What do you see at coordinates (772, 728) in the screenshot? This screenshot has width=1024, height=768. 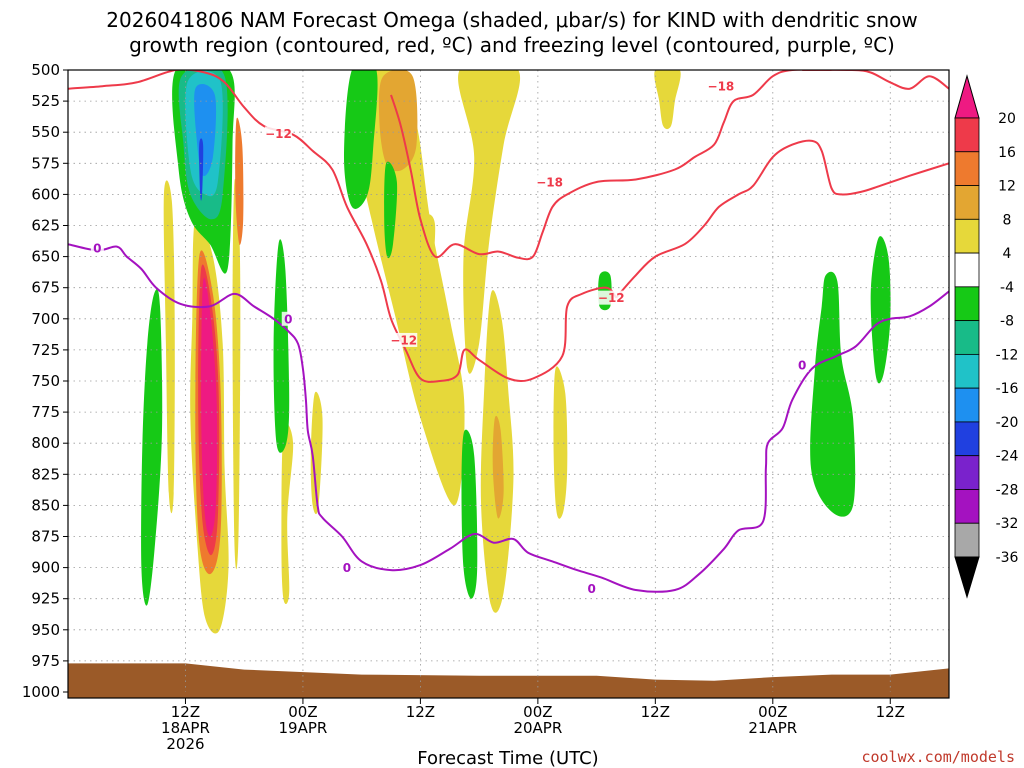 I see `x-tick-label: 21APR` at bounding box center [772, 728].